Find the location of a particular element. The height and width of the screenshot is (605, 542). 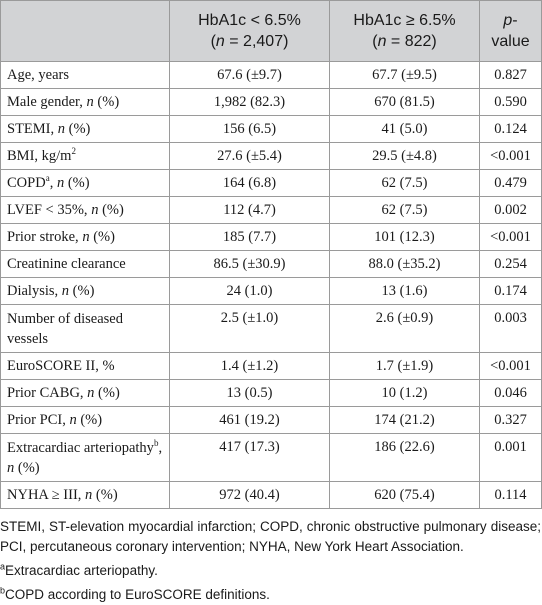

table-row: Prior CABG, n (%) 13 (0.5) 10 (1.2) 0.046 is located at coordinates (271, 393).